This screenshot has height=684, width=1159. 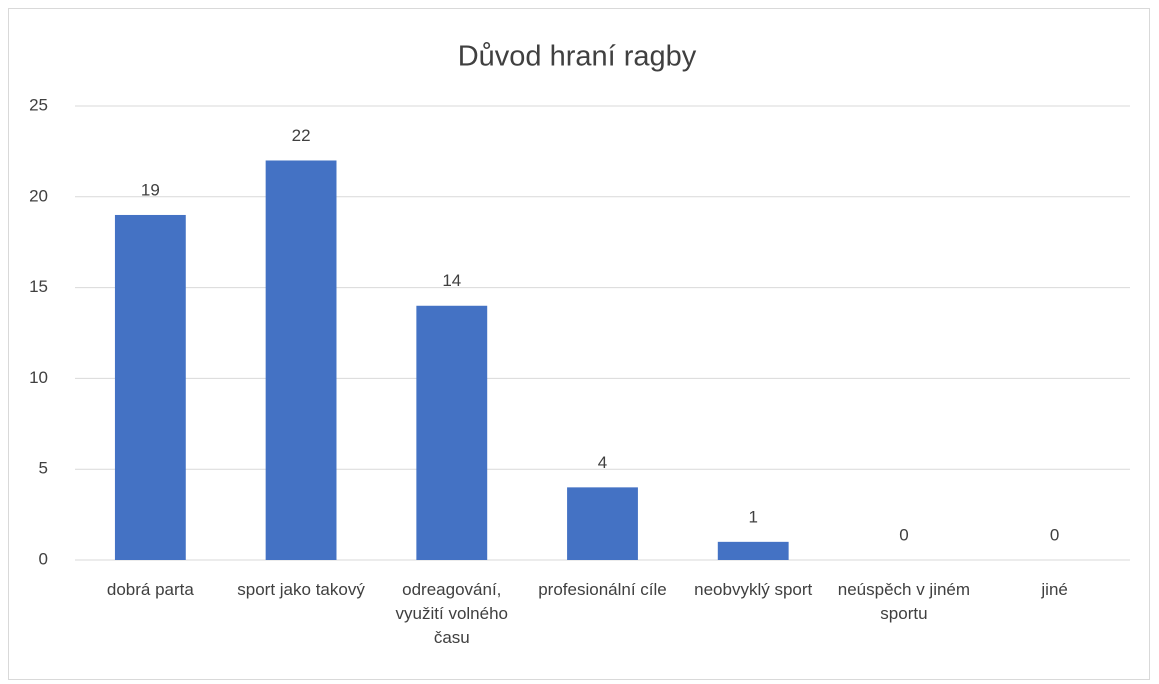 I want to click on chart-title: Důvod hraní ragby, so click(x=577, y=57).